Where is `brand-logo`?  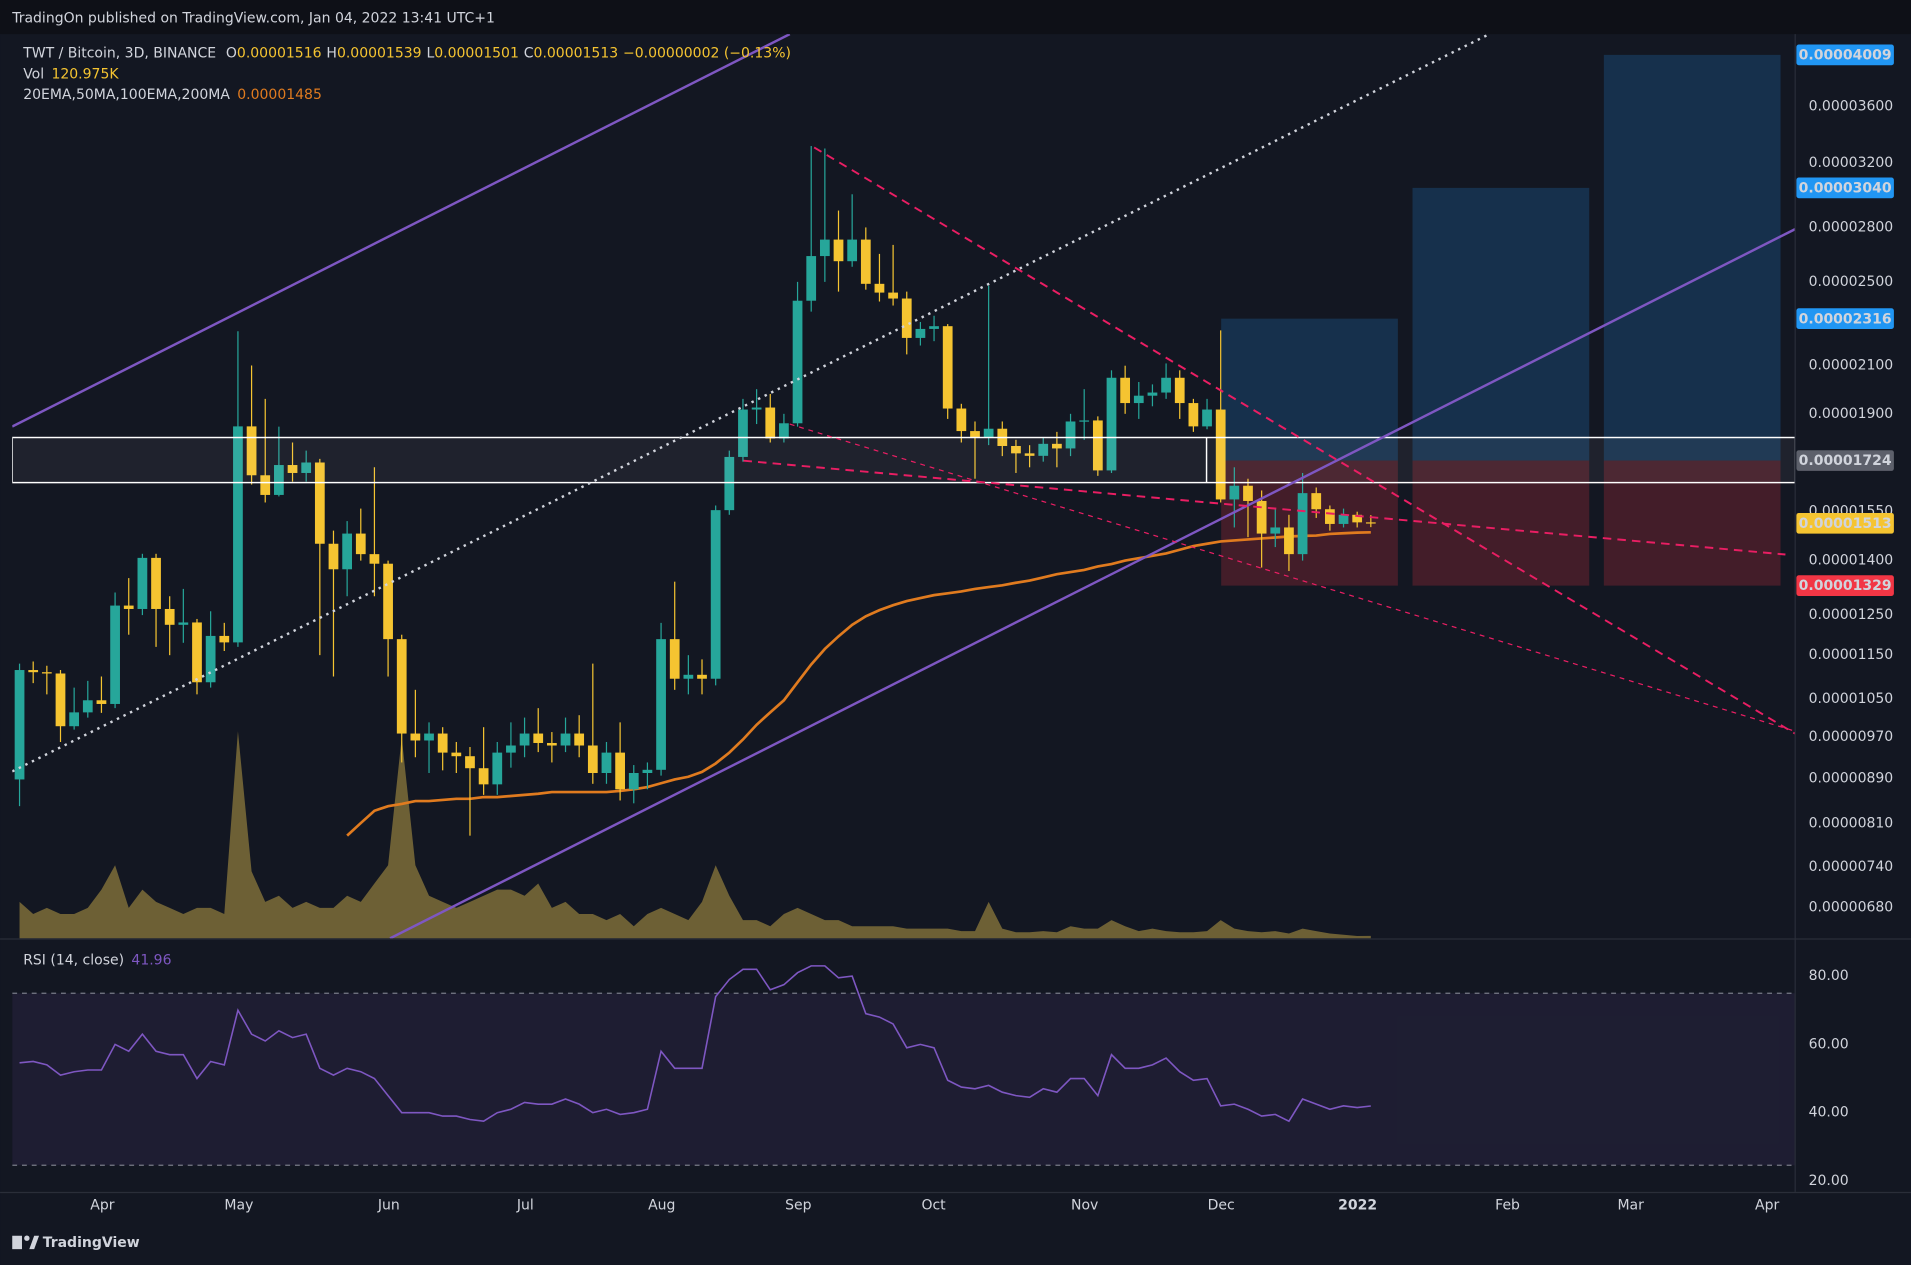
brand-logo is located at coordinates (26, 1242).